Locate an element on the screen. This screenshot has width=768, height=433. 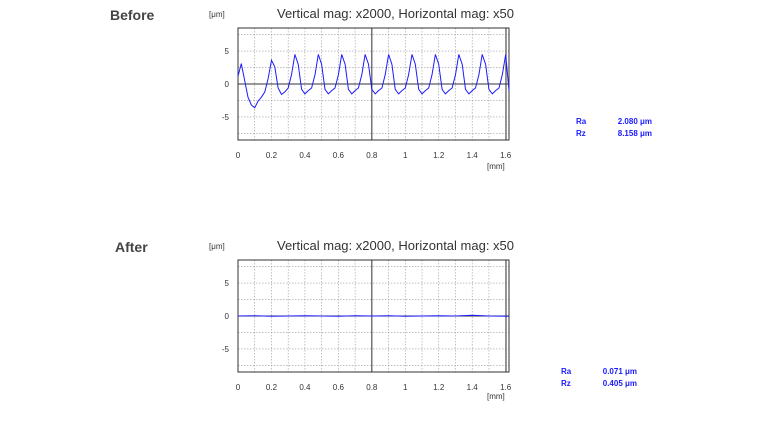
before-profile-chart: 5 0 -5 0 0.2 0.4 0.6 0.8 1 1.2 1.4 1.6 is located at coordinates (367, 93).